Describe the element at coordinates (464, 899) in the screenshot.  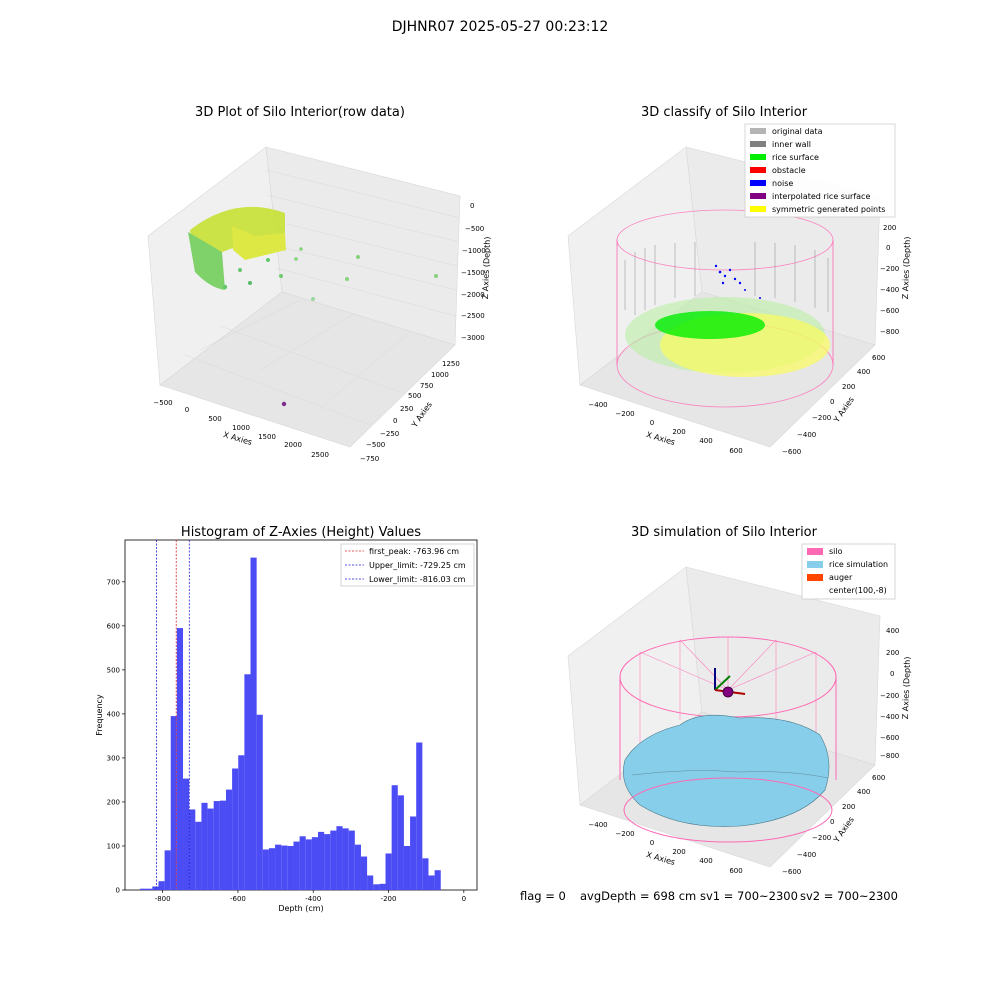
I see `x-tick-label: 0` at that location.